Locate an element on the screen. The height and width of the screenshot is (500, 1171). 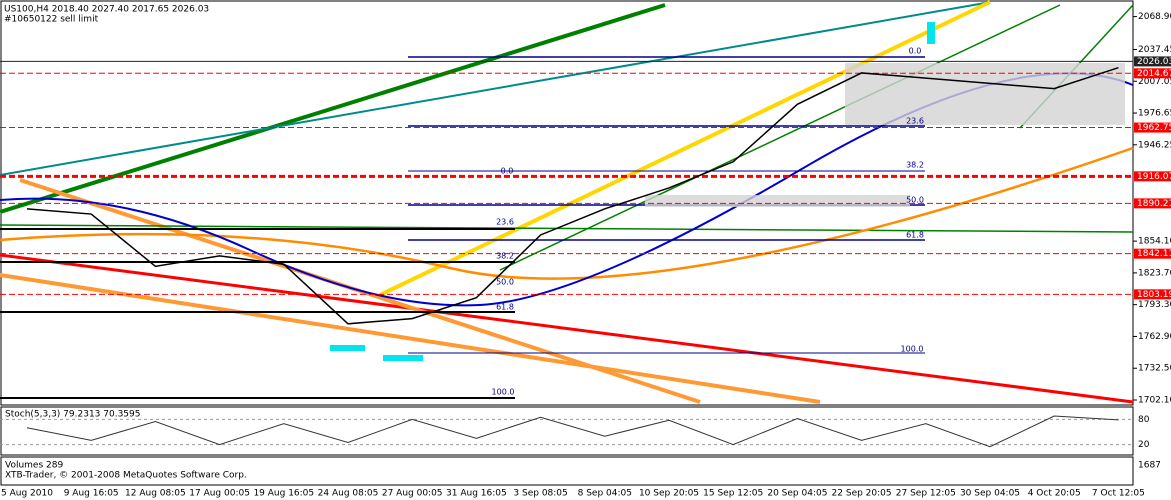
order-note: #10650122 sell limit is located at coordinates (51, 20).